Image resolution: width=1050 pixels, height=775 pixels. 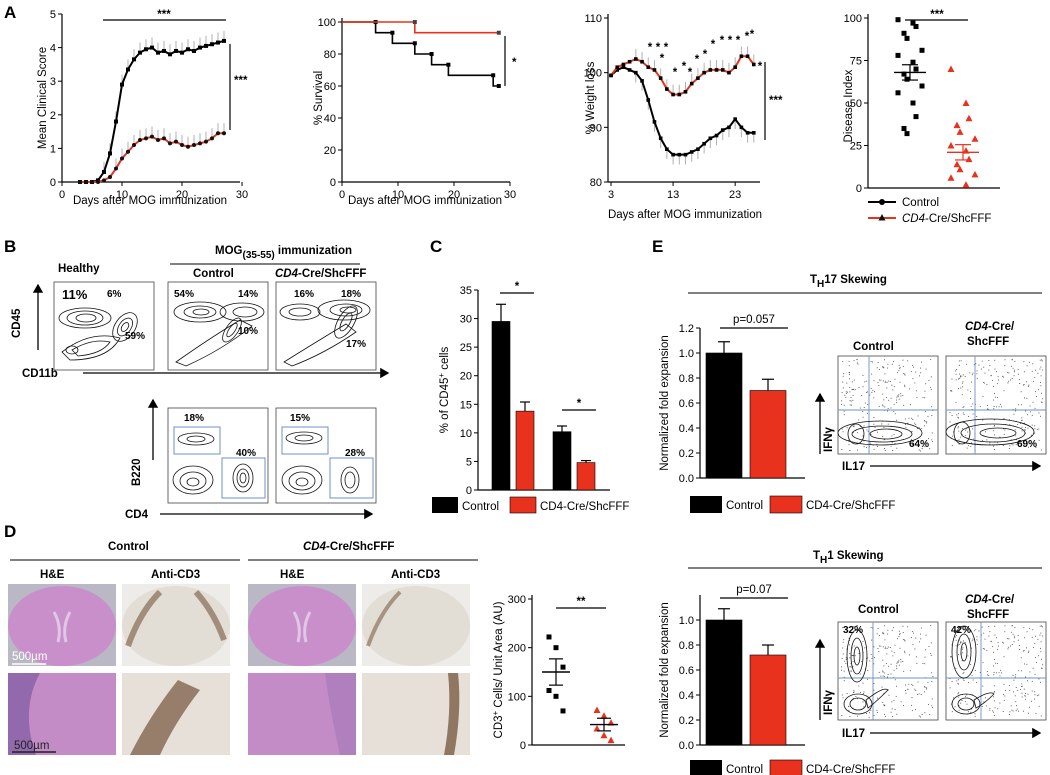 I want to click on chart-a4-ytick-label: 50, so click(x=856, y=104).